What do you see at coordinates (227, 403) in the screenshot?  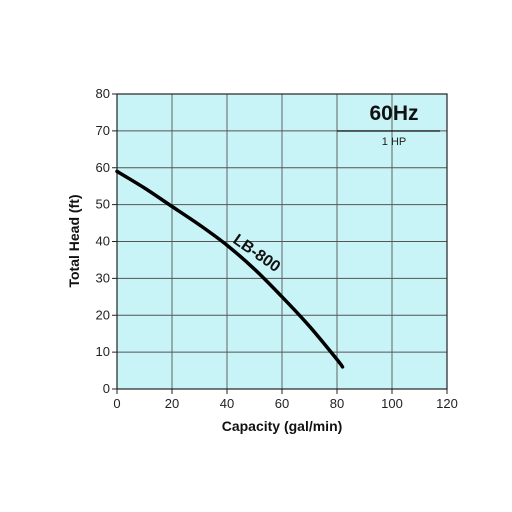 I see `x-tick-label: 40` at bounding box center [227, 403].